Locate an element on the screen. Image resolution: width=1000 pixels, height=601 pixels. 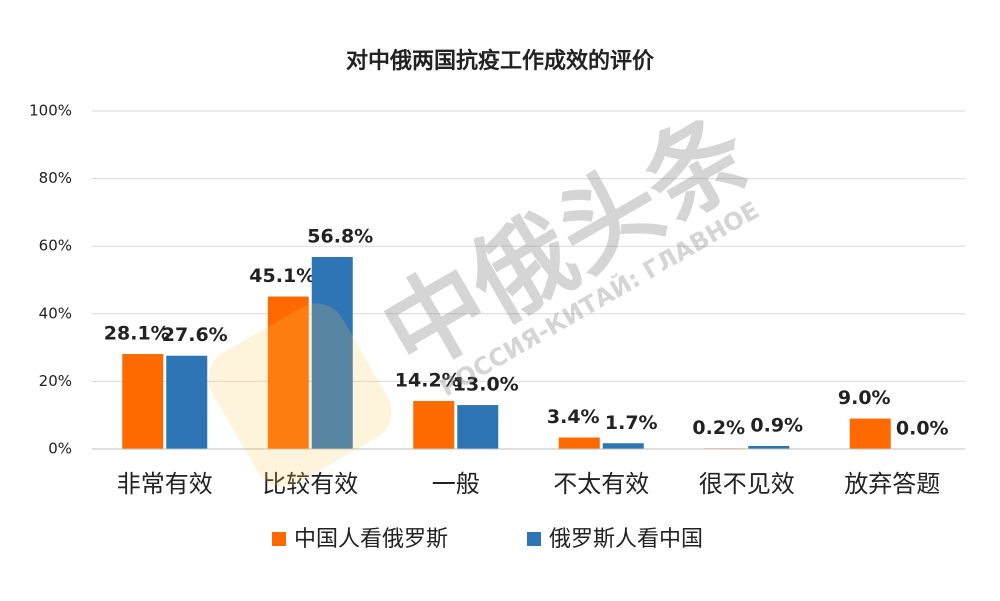
data-label: 3.4% is located at coordinates (573, 417).